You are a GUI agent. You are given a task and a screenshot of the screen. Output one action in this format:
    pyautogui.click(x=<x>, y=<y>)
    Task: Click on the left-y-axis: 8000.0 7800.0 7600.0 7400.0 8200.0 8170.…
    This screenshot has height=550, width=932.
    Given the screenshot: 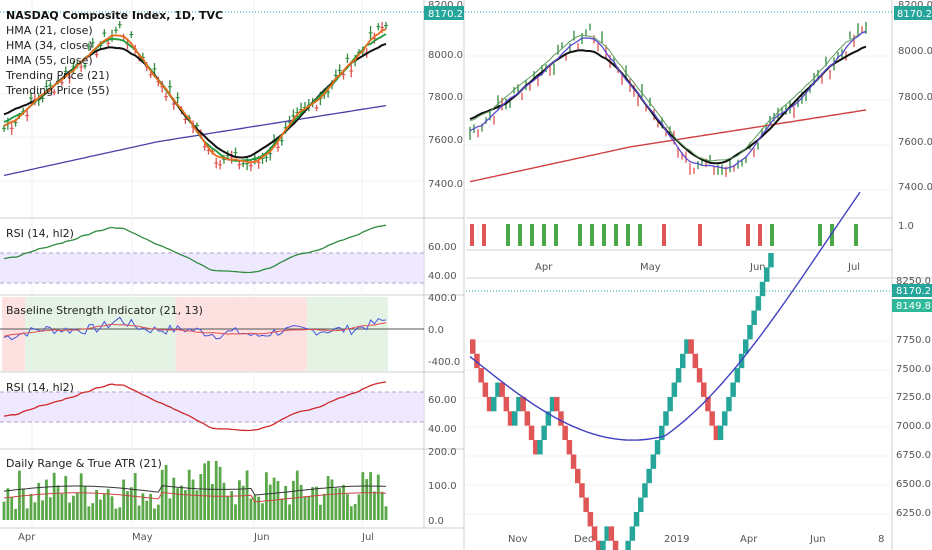 What is the action you would take?
    pyautogui.click(x=444, y=95)
    